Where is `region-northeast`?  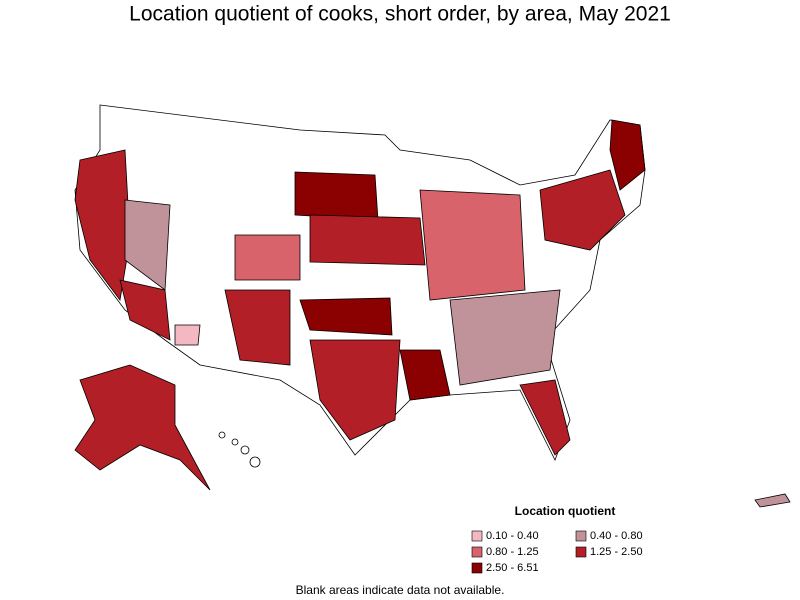
region-northeast is located at coordinates (582, 210).